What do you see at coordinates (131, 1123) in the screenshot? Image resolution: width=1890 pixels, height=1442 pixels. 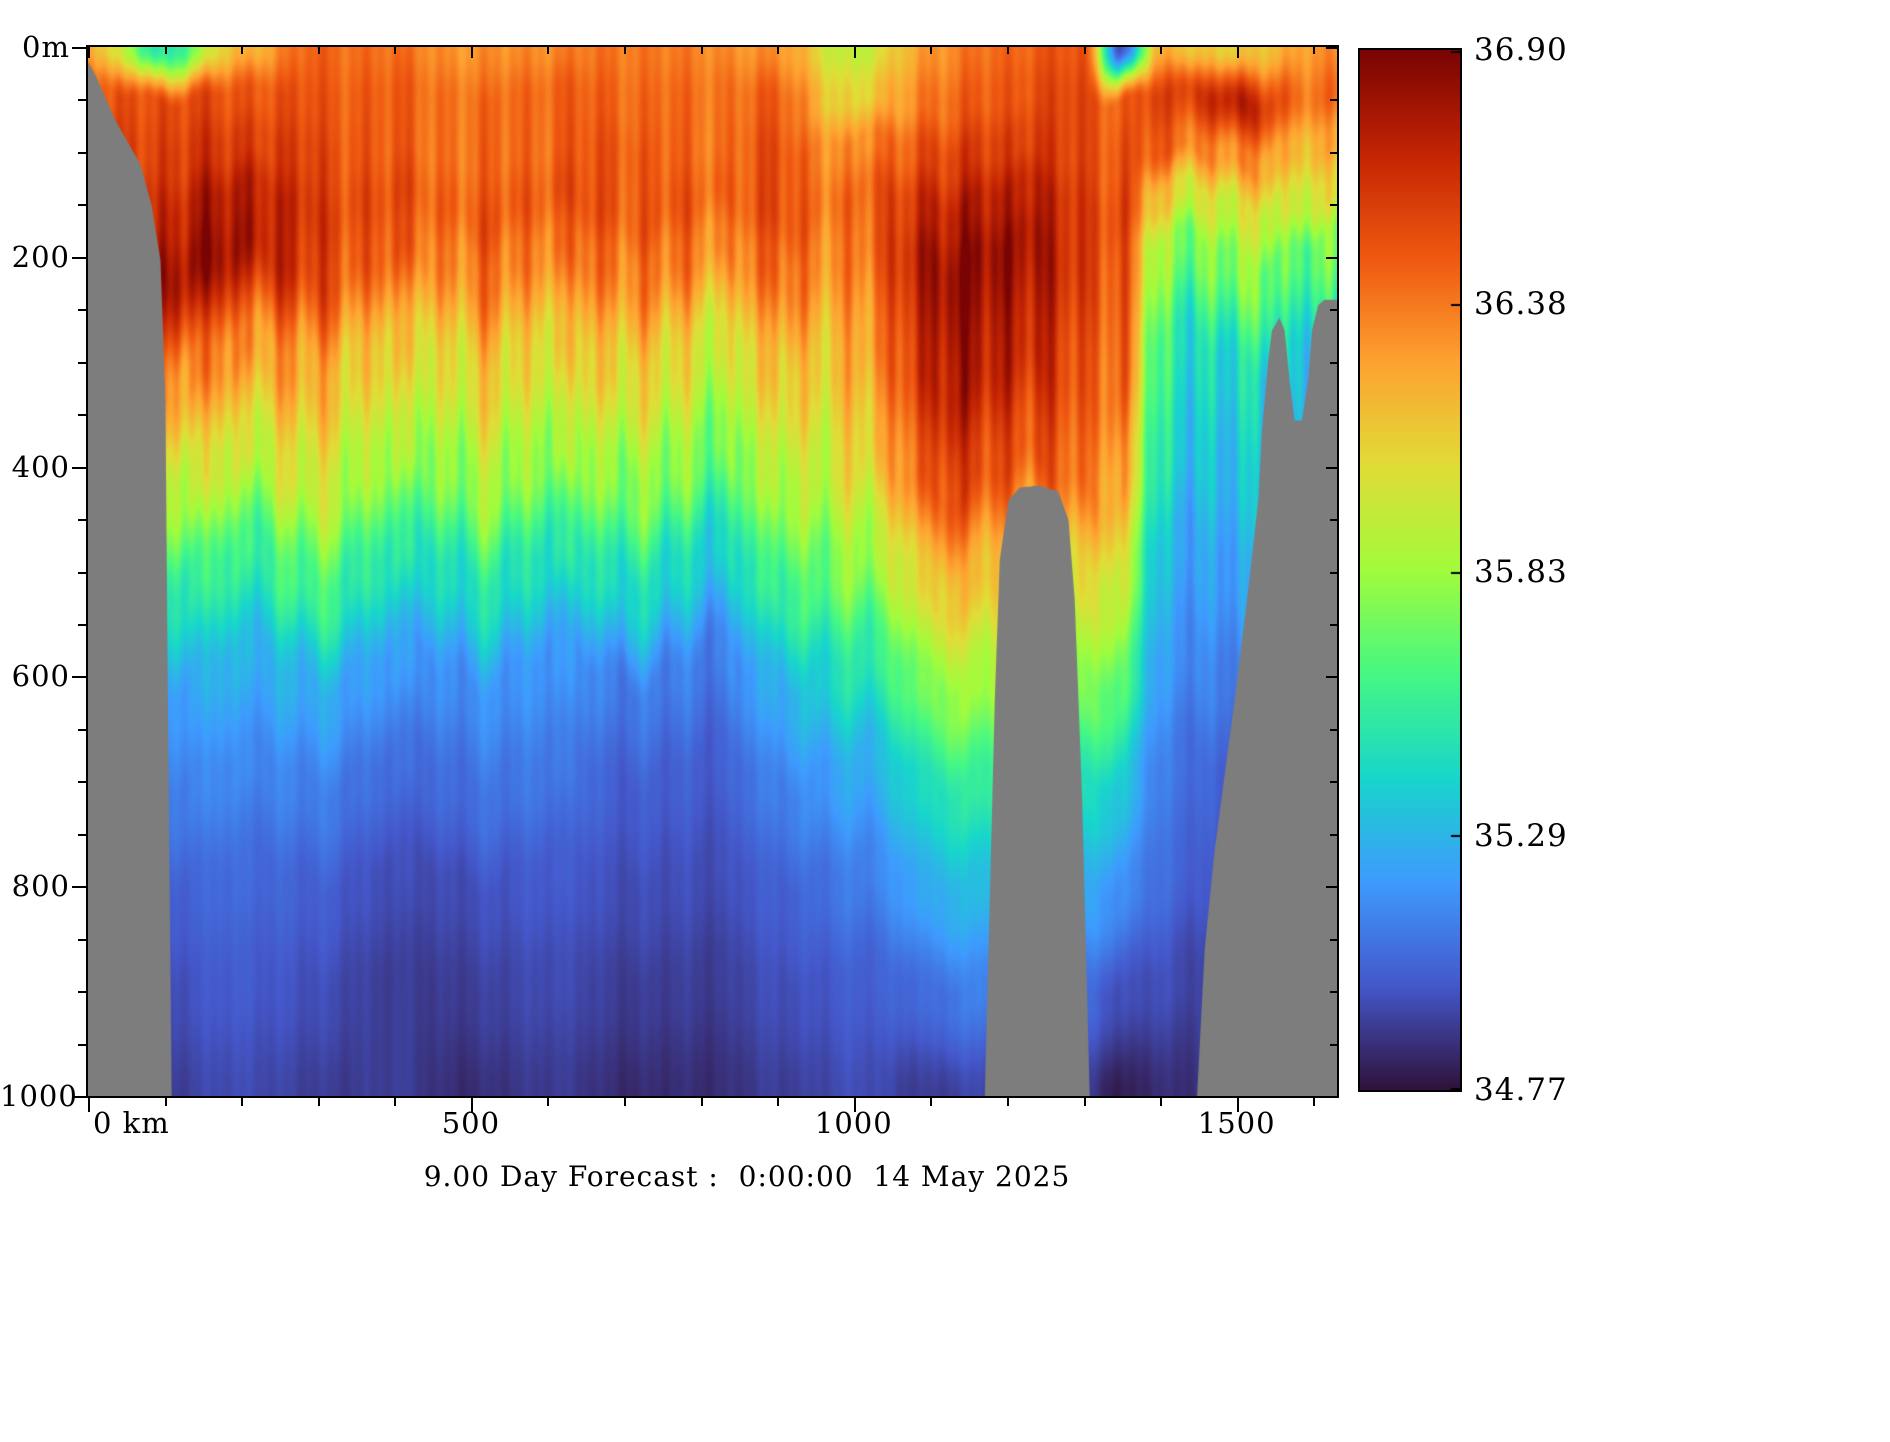 I see `x-axis-tick-label: 0 km` at bounding box center [131, 1123].